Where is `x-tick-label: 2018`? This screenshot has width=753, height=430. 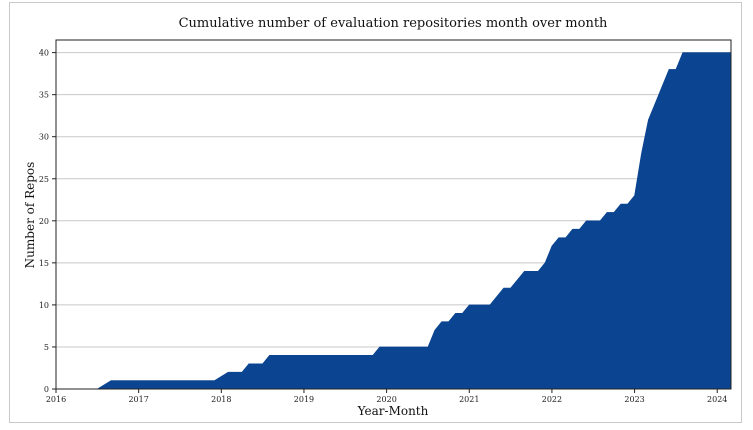
x-tick-label: 2018 is located at coordinates (221, 399).